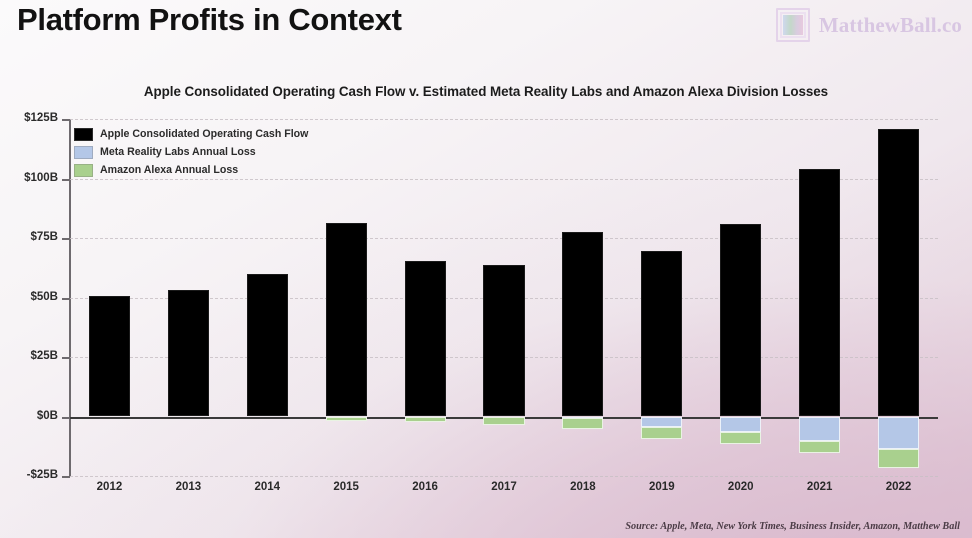 The width and height of the screenshot is (972, 538). I want to click on x-axis-tick-label: 2014, so click(267, 487).